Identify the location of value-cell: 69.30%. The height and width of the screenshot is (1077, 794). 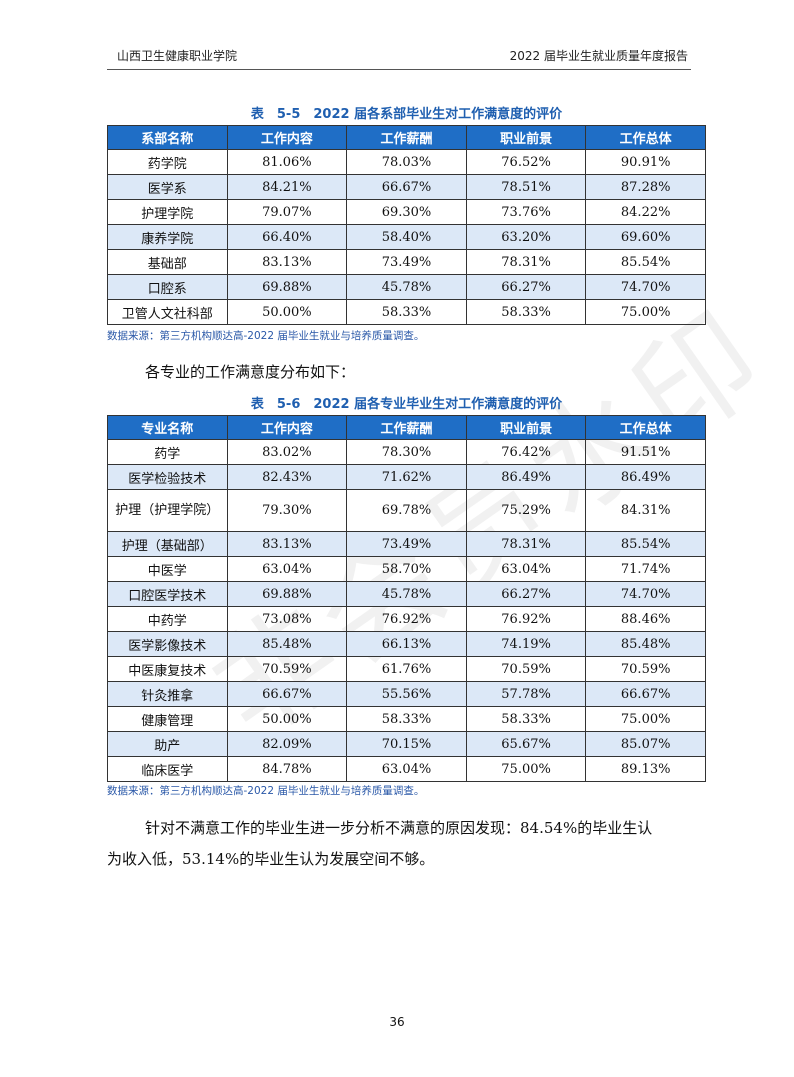
(406, 212).